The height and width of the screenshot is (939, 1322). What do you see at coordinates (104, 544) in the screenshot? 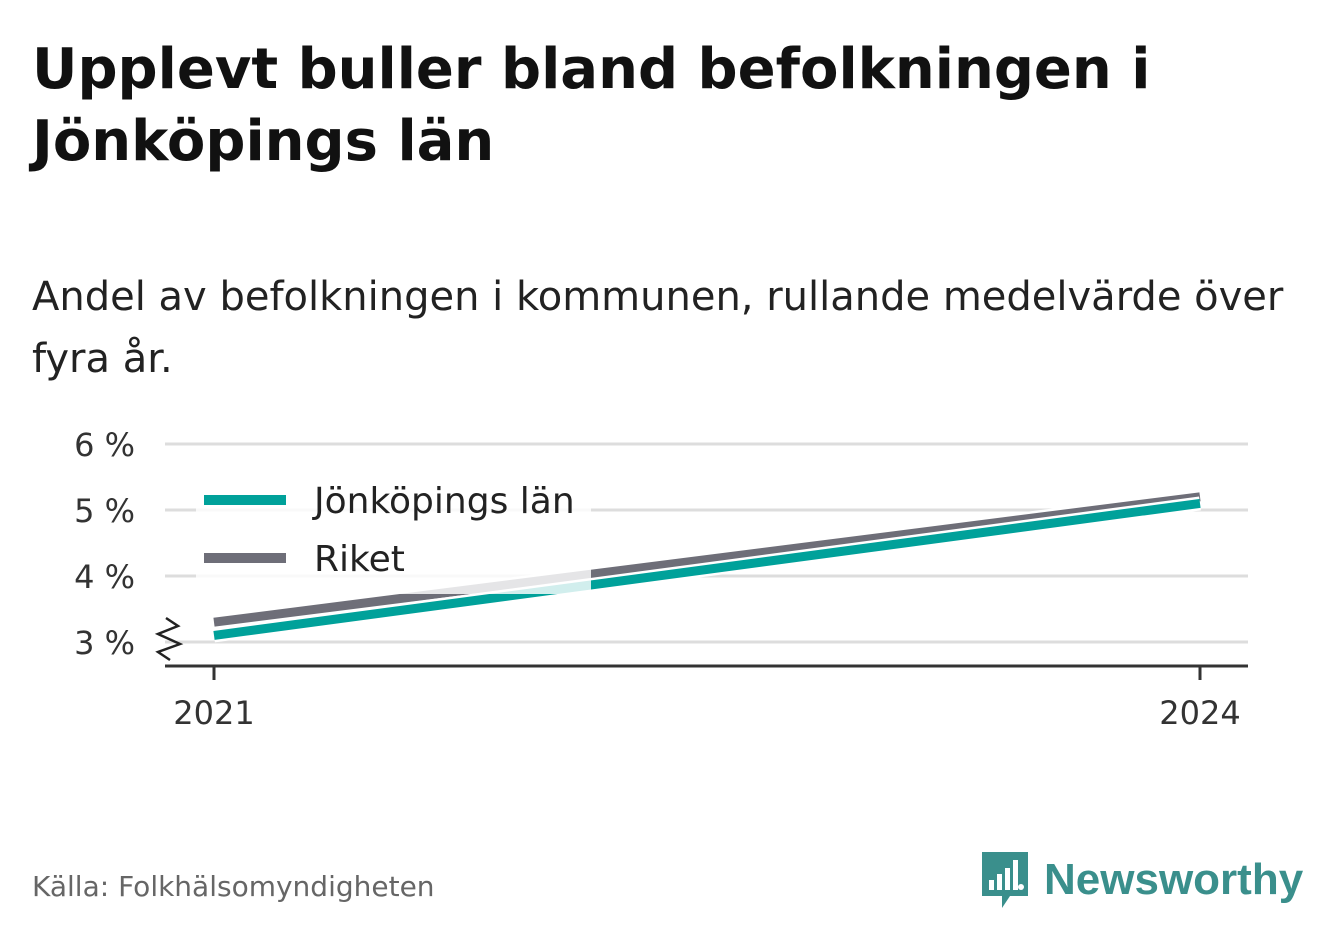
I see `y-tick-labels: 3 % 4 % 5 % 6 %` at bounding box center [104, 544].